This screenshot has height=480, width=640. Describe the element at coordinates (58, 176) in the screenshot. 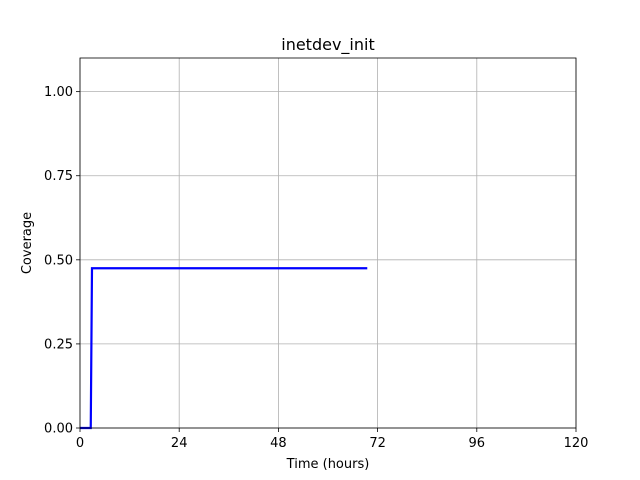

I see `y-tick-label: 0.75` at that location.